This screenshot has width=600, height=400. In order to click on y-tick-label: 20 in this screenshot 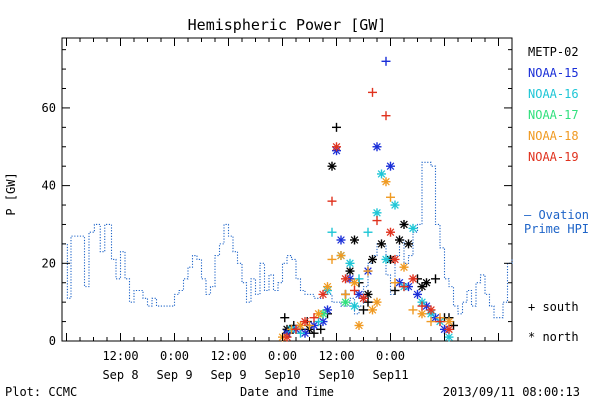, I will do `click(49, 263)`.